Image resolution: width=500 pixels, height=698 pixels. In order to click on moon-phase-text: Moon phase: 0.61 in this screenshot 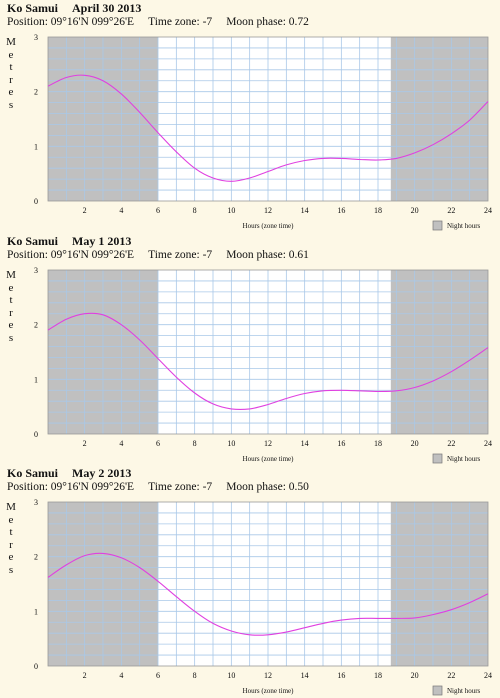, I will do `click(267, 255)`.